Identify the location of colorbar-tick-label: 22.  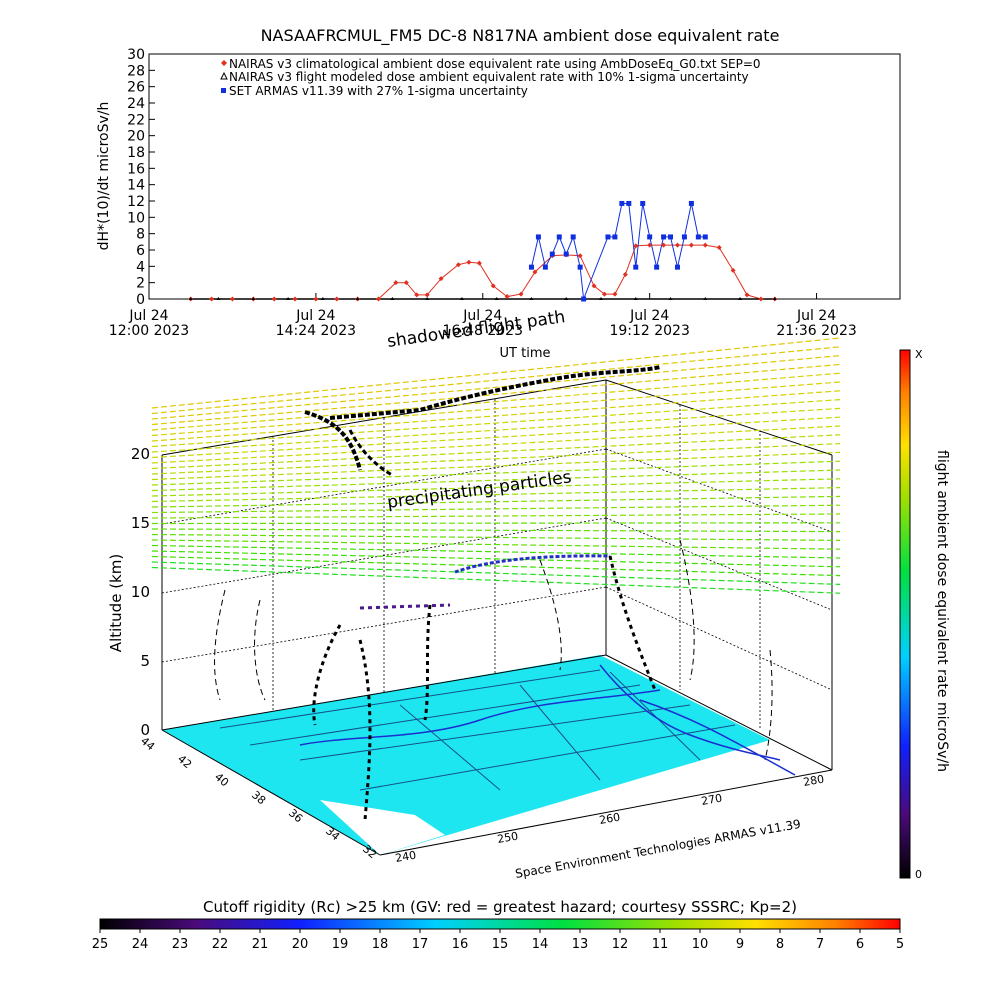
(220, 944).